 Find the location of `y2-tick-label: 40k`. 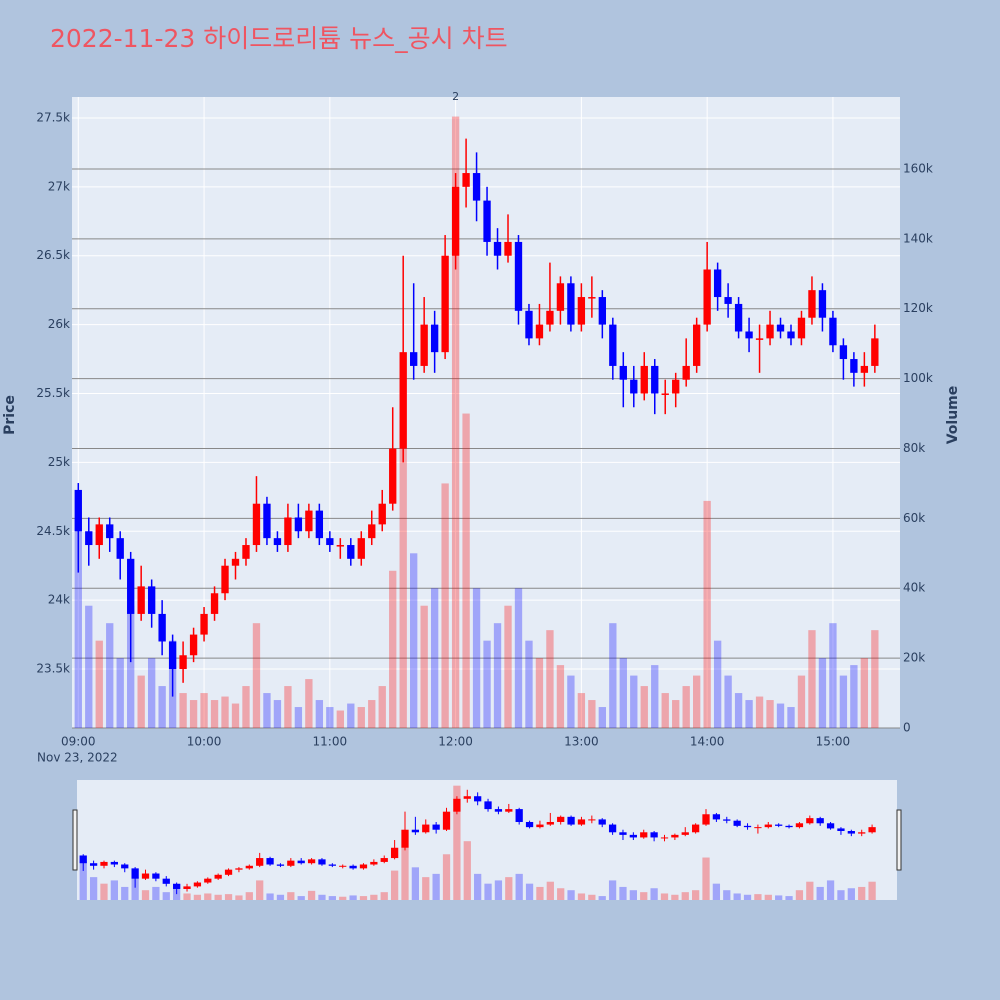

y2-tick-label: 40k is located at coordinates (914, 588).